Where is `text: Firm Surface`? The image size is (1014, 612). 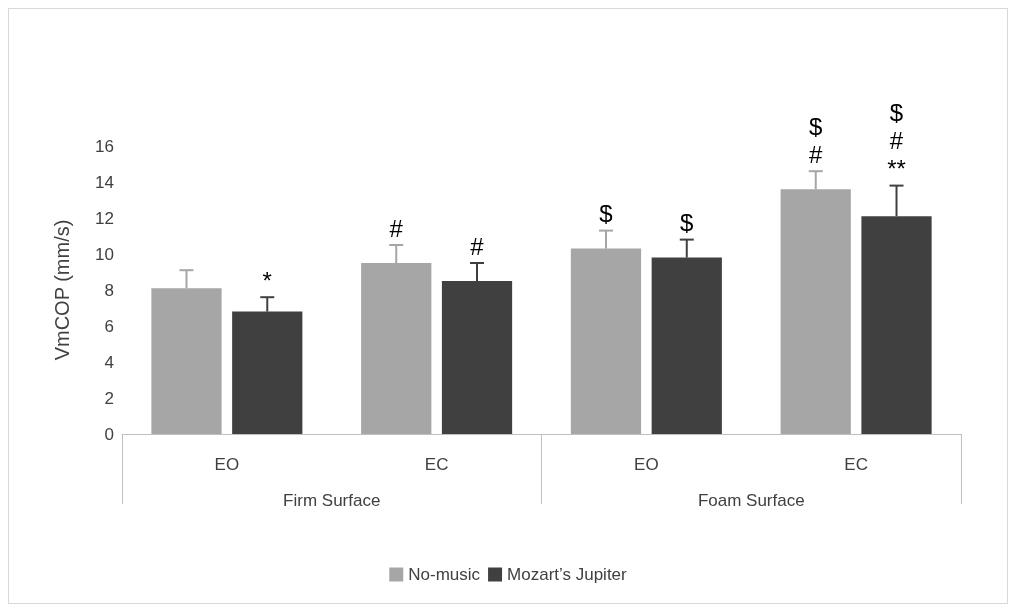
text: Firm Surface is located at coordinates (332, 500).